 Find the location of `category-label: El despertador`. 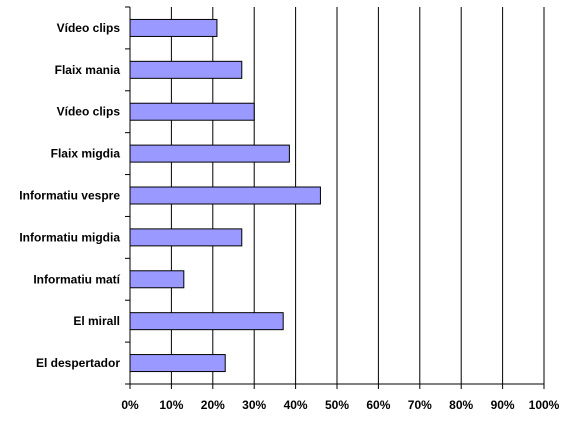

category-label: El despertador is located at coordinates (78, 363).